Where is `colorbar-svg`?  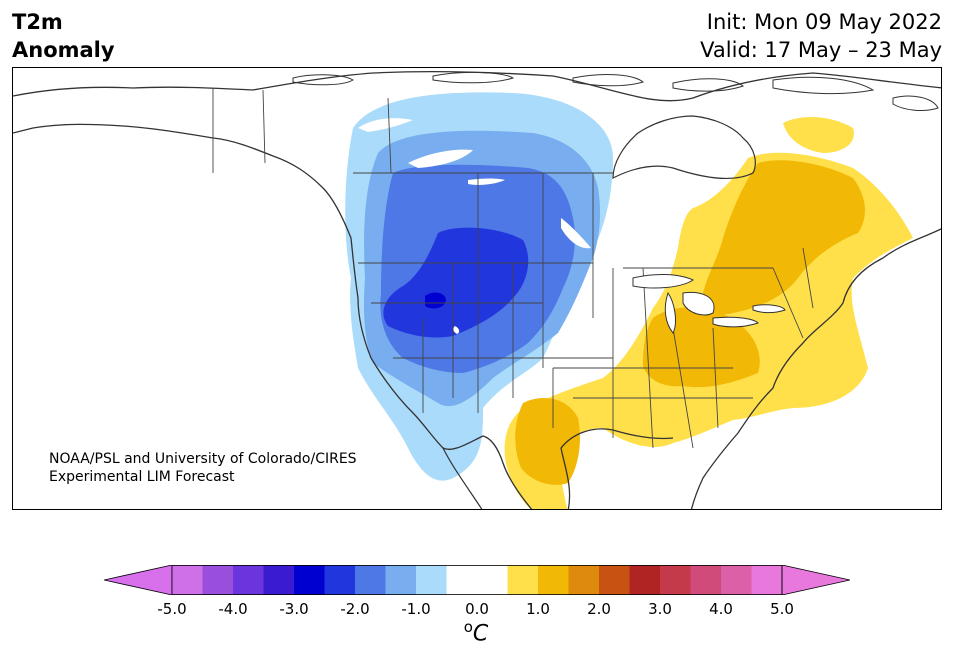
colorbar-svg is located at coordinates (477, 580).